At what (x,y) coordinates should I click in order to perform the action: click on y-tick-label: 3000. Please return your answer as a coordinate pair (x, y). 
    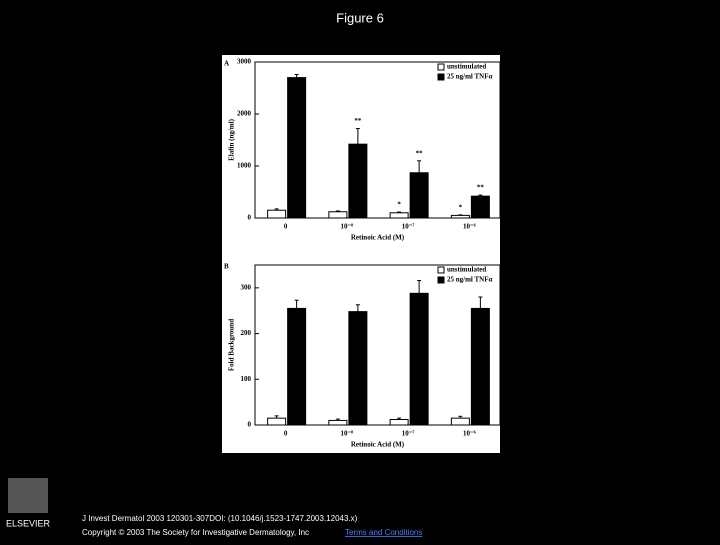
    Looking at the image, I should click on (244, 62).